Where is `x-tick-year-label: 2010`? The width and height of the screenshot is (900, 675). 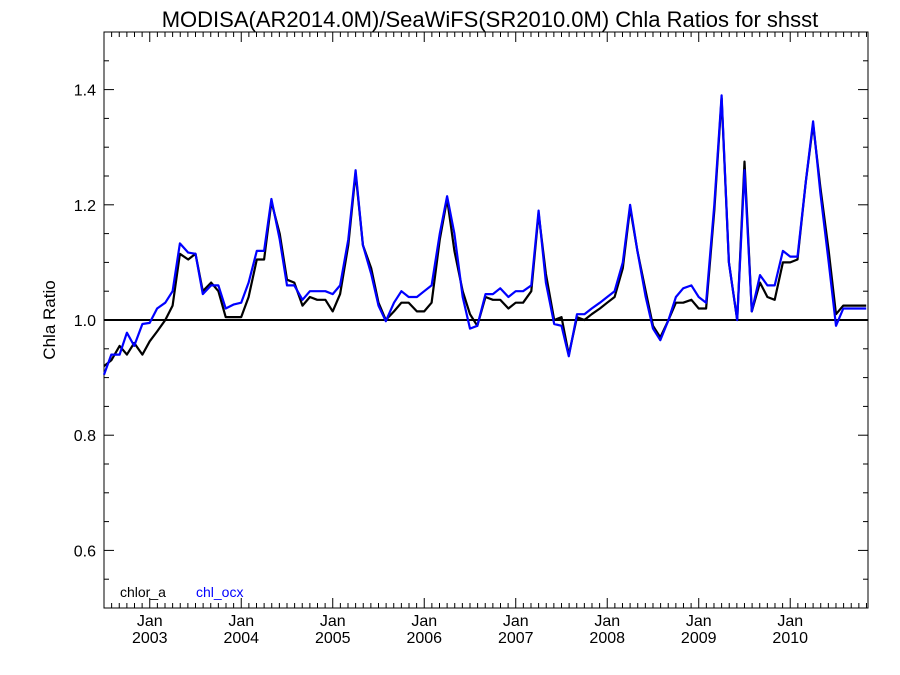 x-tick-year-label: 2010 is located at coordinates (790, 638).